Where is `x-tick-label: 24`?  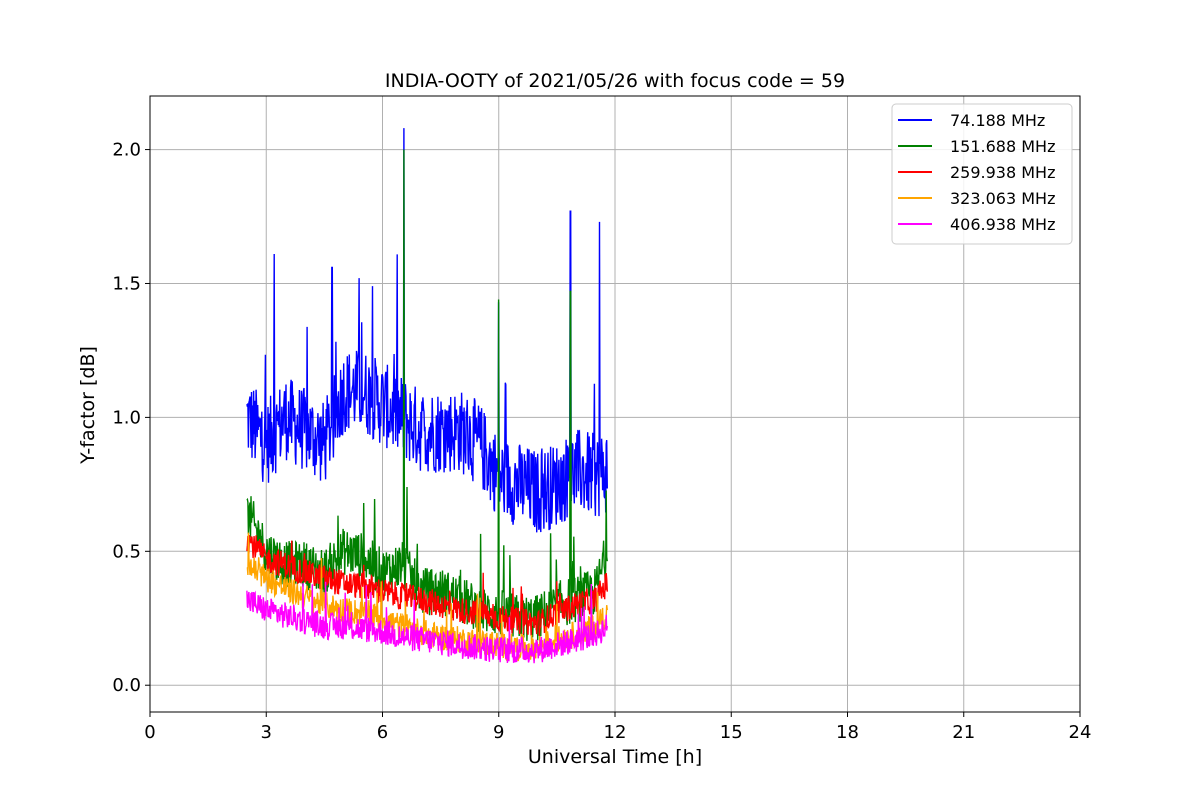
x-tick-label: 24 is located at coordinates (1080, 732).